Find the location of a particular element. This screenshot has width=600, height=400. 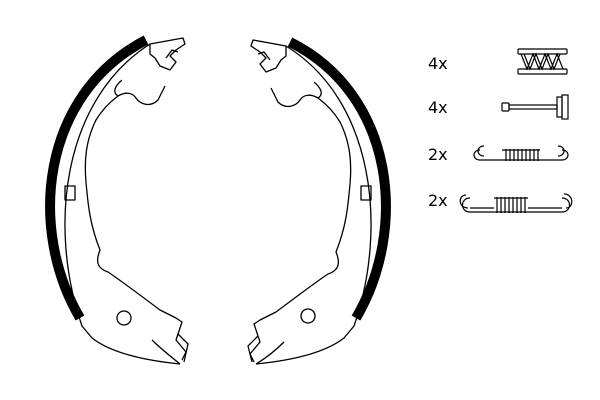

pin-hole-right is located at coordinates (308, 316).